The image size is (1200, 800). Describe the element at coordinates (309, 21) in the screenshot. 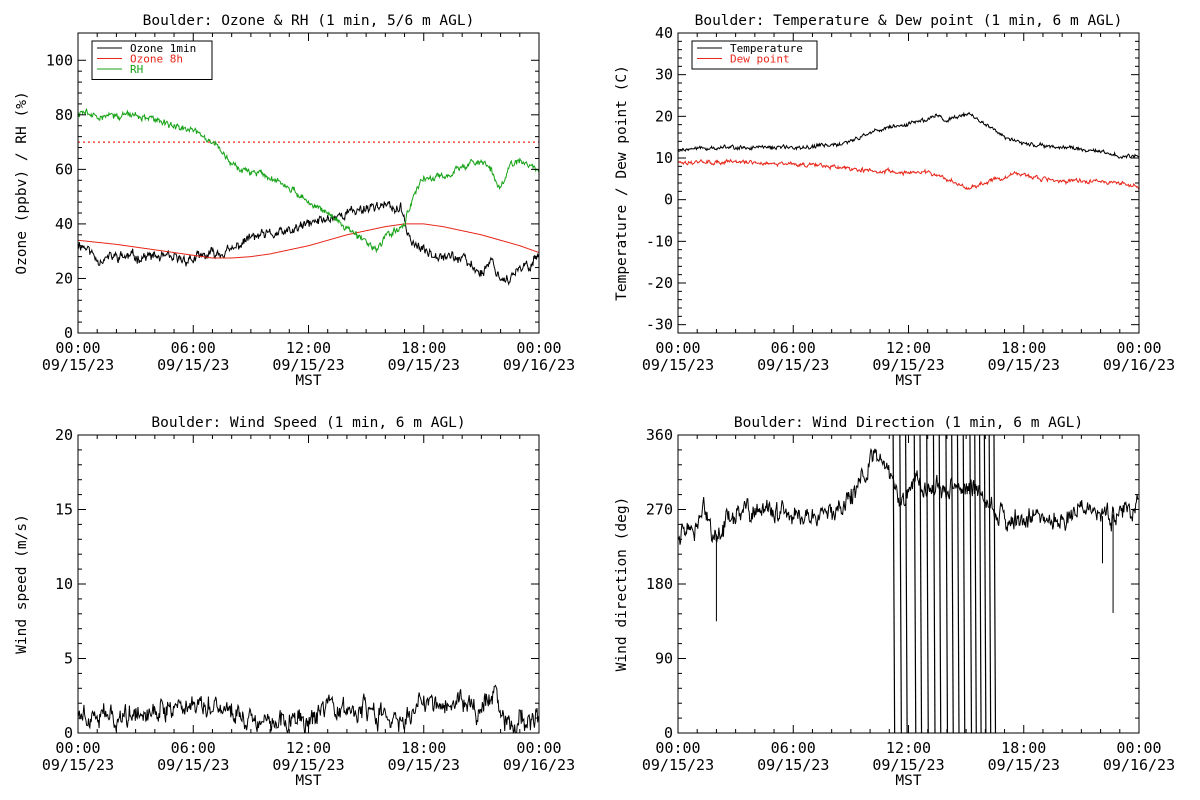

I see `chart-title: Boulder: Ozone & RH (1 min, 5/6 m AGL)` at that location.